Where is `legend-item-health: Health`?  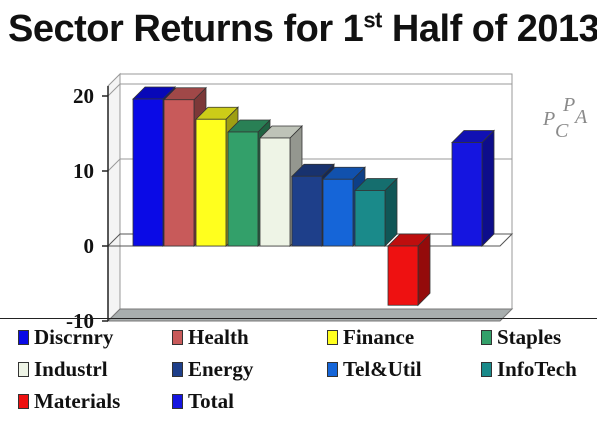
legend-item-health: Health is located at coordinates (210, 337).